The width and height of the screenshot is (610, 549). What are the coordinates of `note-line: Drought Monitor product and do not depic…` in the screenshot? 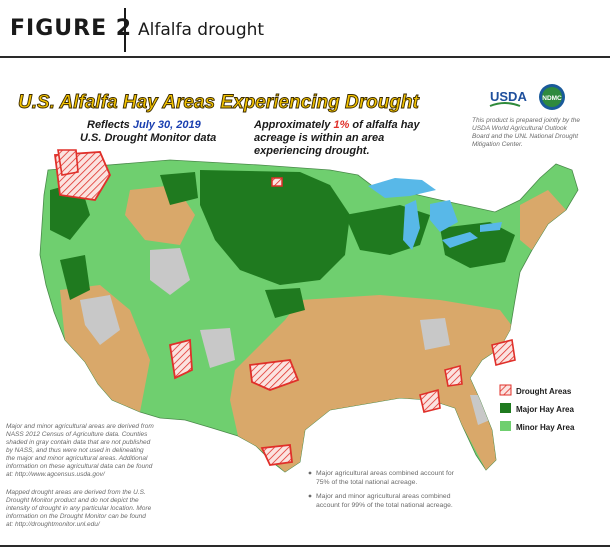 It's located at (72, 500).